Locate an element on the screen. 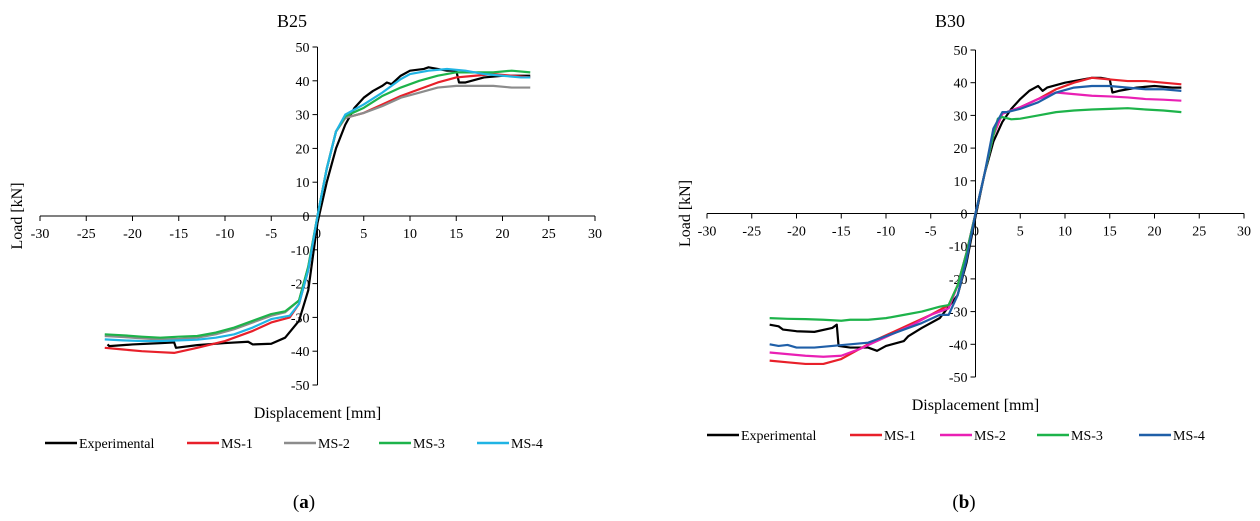  panel-label-a: (a) is located at coordinates (304, 502).